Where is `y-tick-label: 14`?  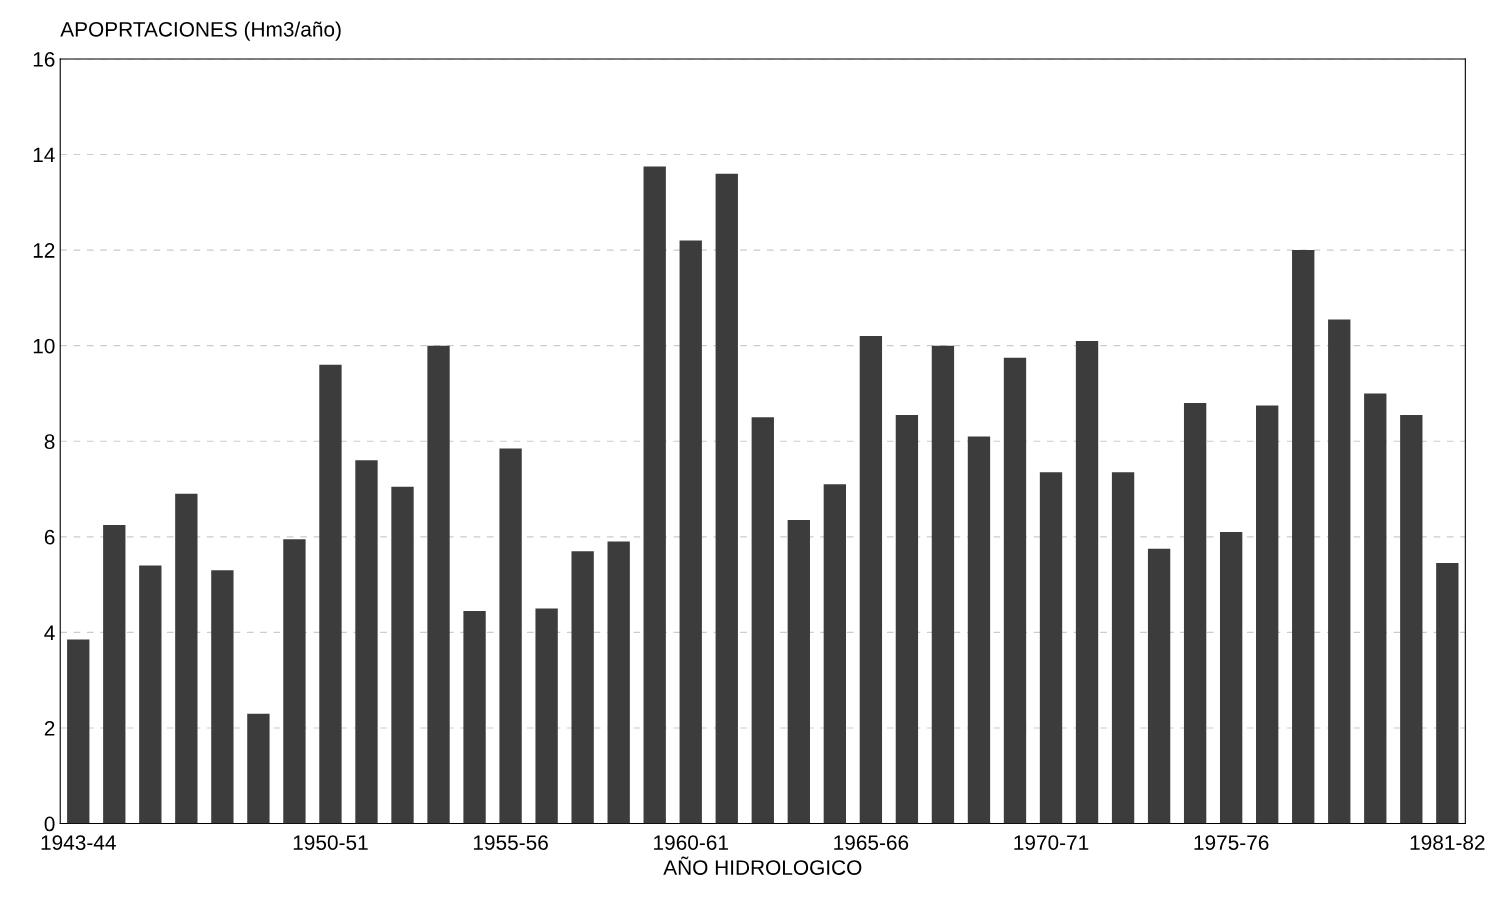 y-tick-label: 14 is located at coordinates (44, 155).